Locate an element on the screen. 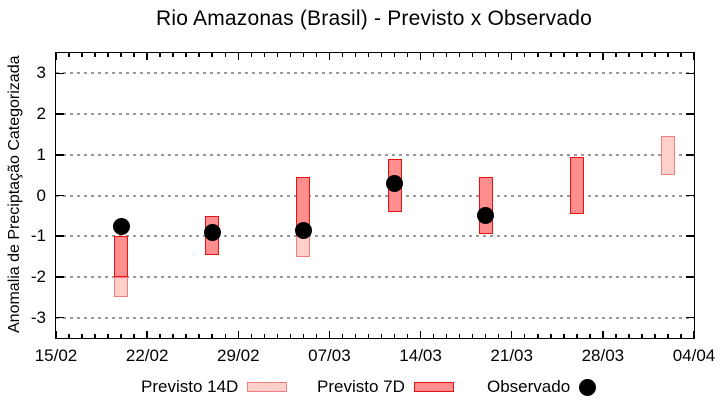 The image size is (720, 400). y-tick-label: 2 is located at coordinates (41, 114).